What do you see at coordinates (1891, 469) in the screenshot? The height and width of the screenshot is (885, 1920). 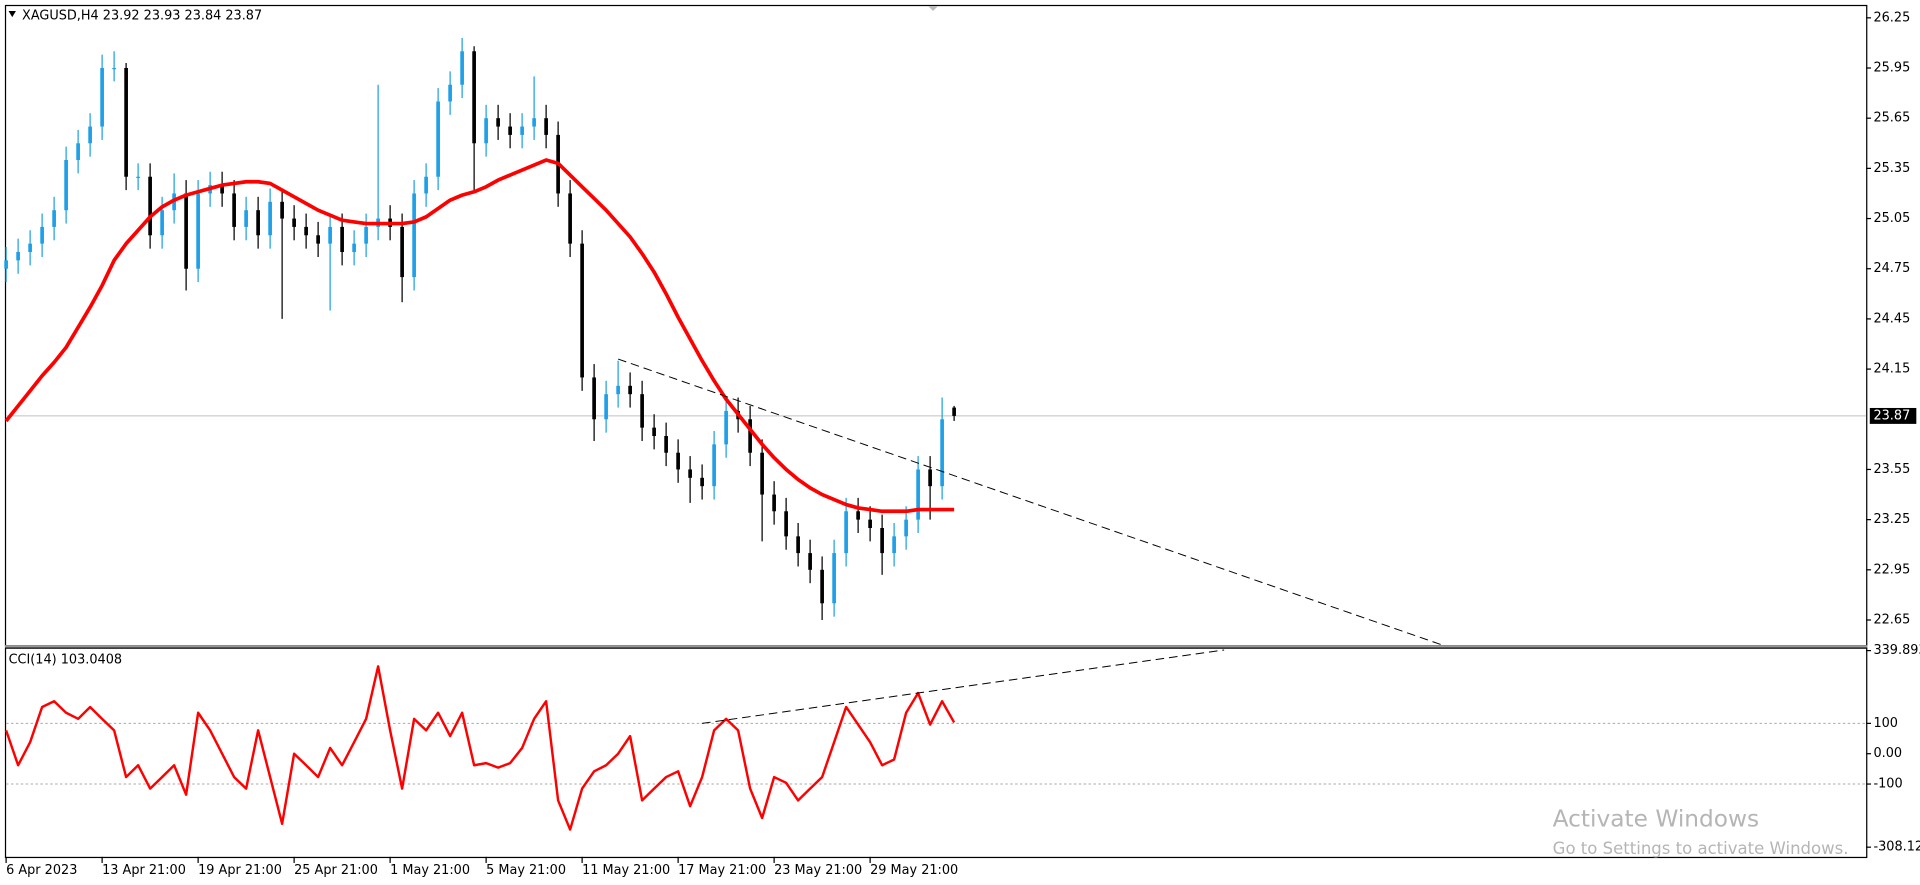 I see `y-tick-label: 23.55` at bounding box center [1891, 469].